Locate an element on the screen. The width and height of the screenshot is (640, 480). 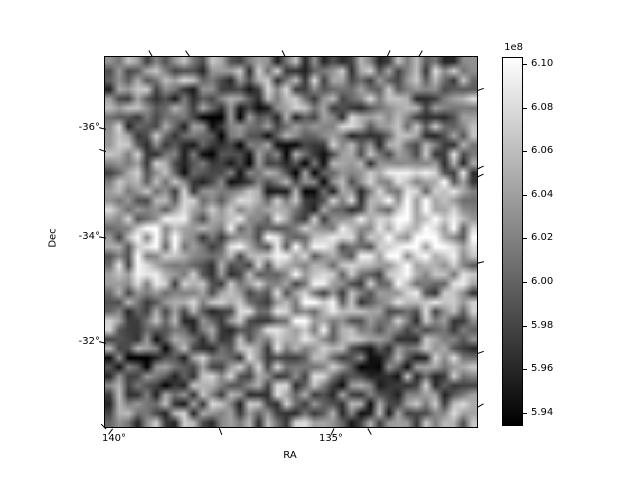
y-axis-title: Dec is located at coordinates (53, 238).